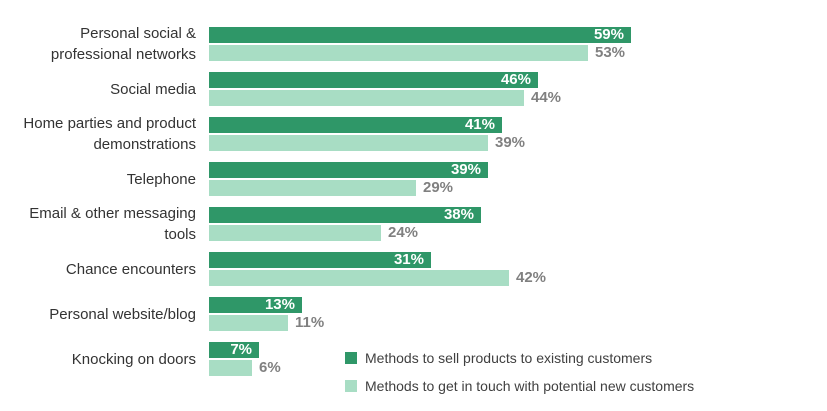 The image size is (827, 411). I want to click on bar-value-label: 13%, so click(279, 304).